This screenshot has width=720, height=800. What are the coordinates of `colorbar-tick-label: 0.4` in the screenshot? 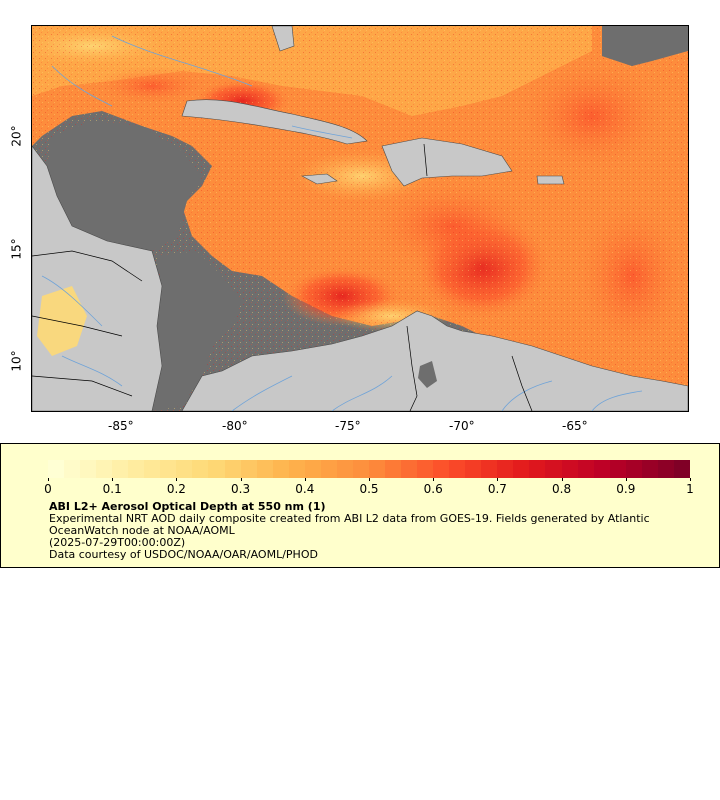 It's located at (305, 489).